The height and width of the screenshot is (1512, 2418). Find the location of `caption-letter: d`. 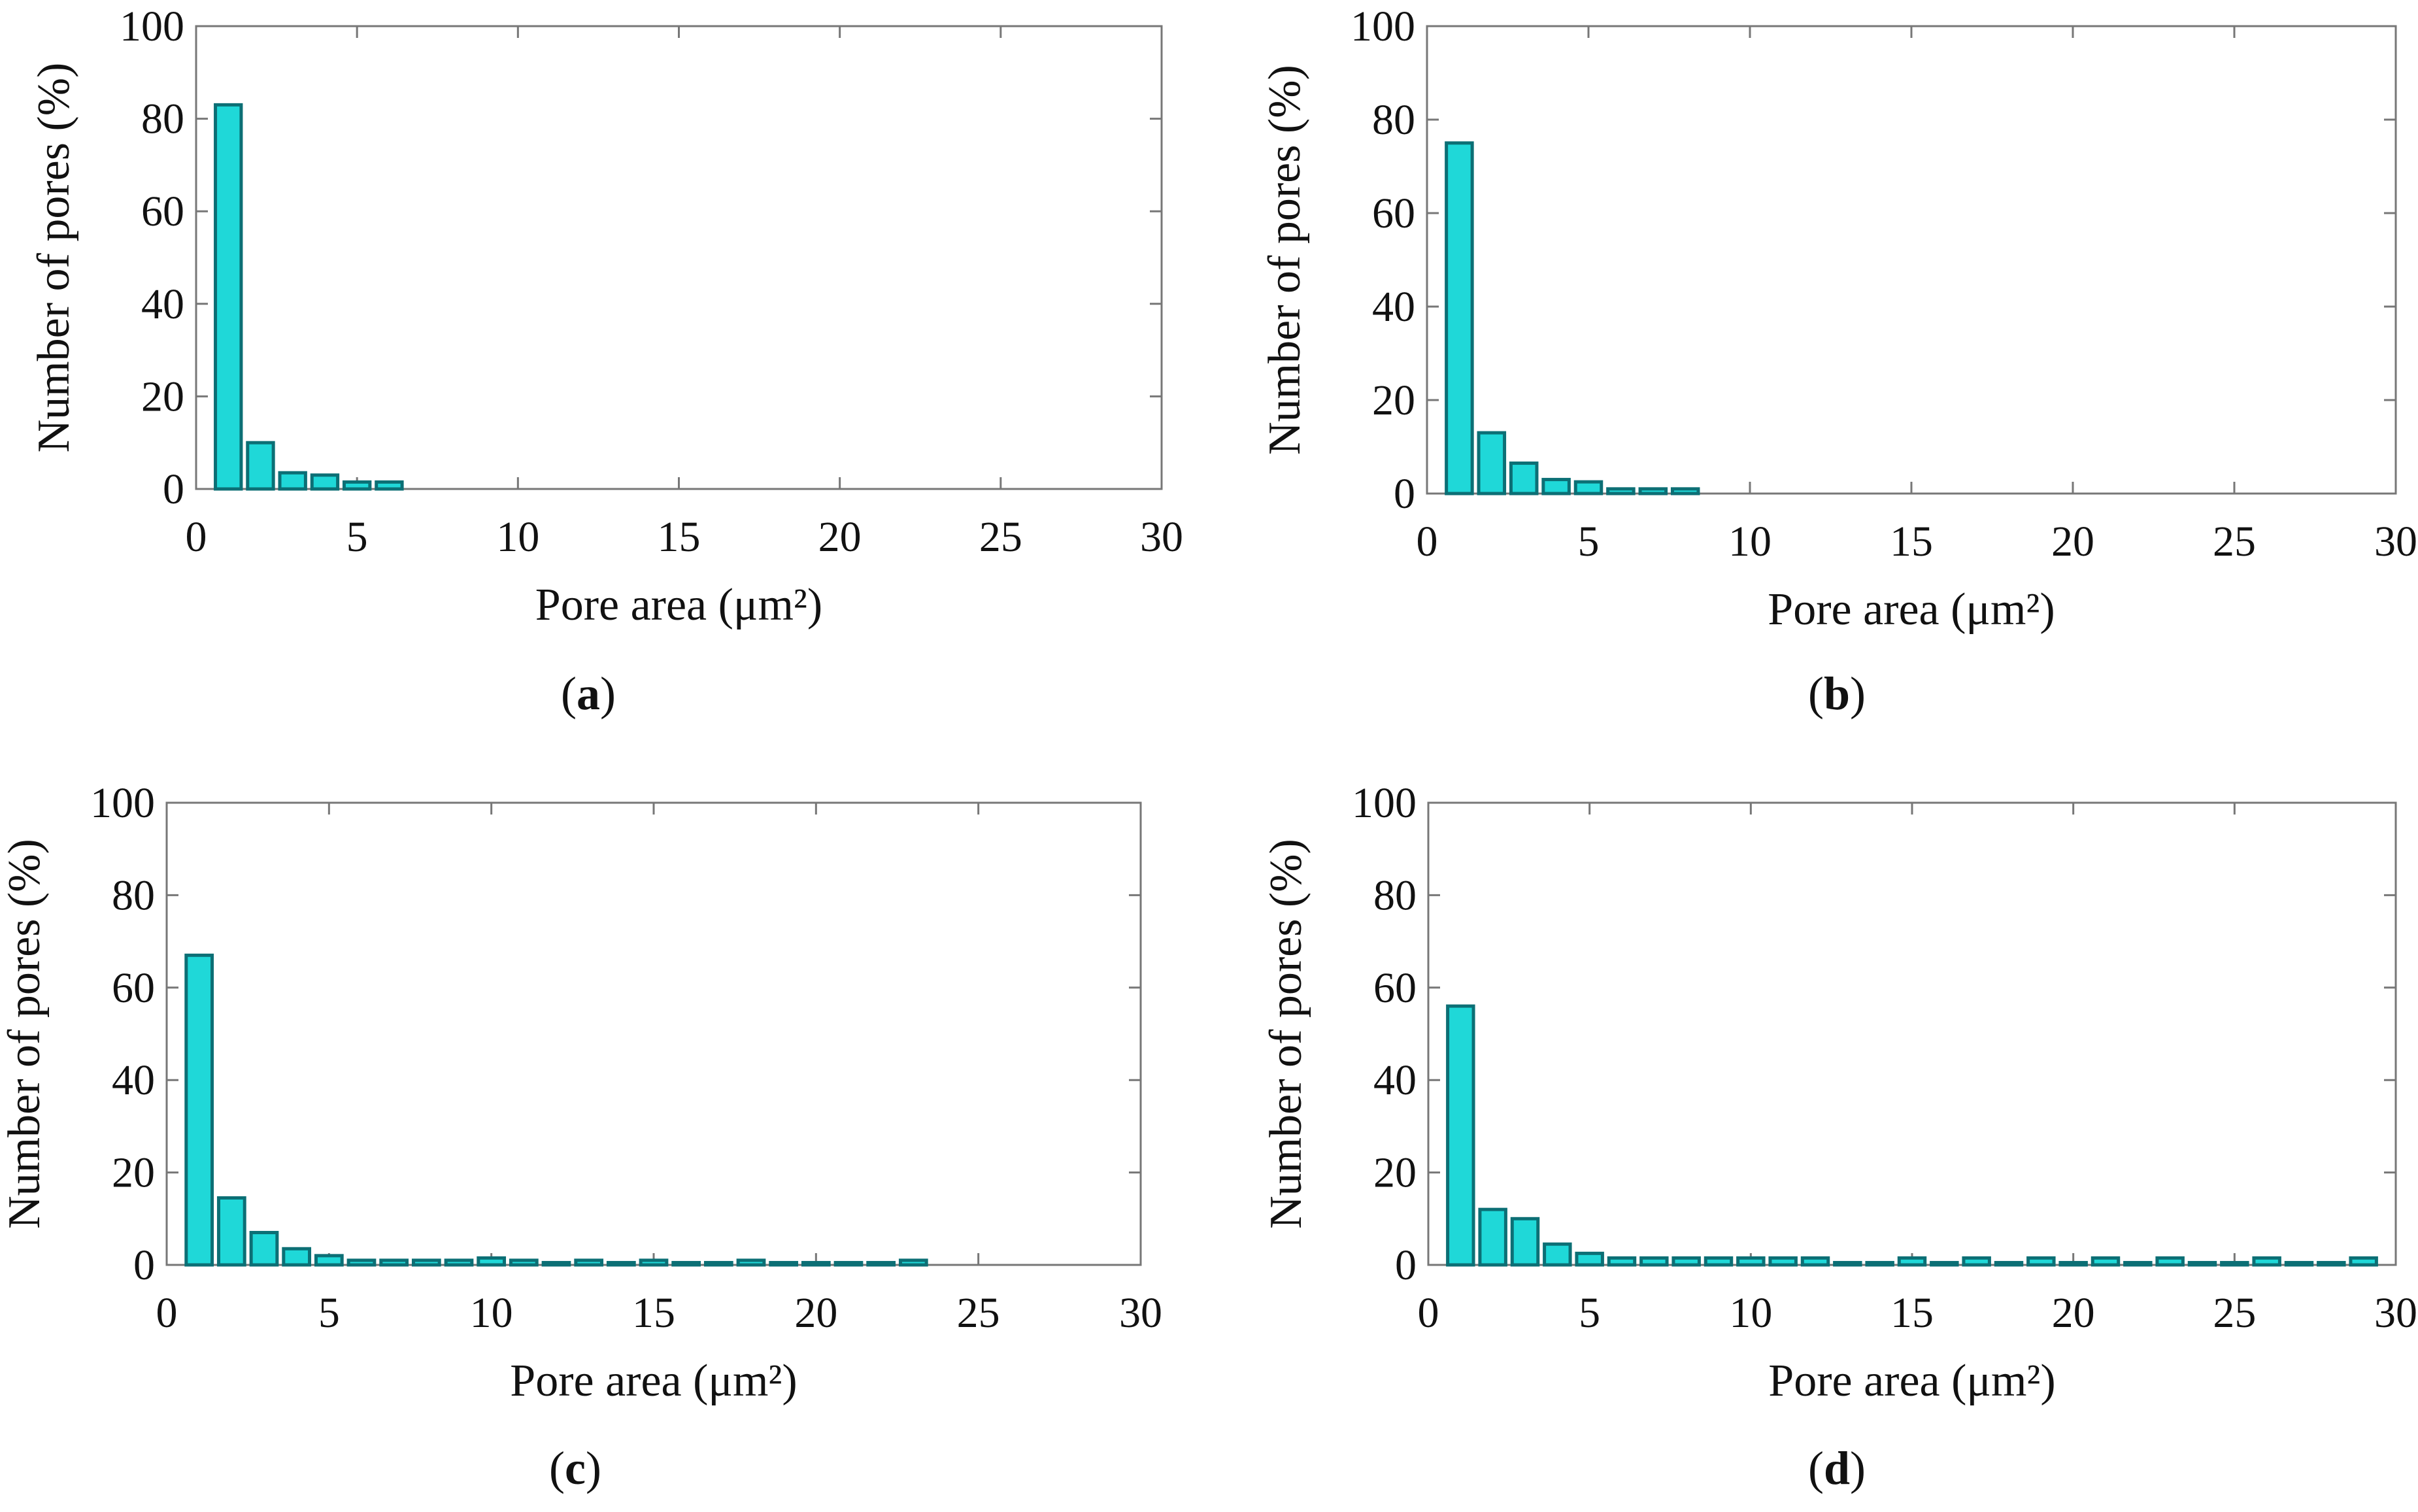

caption-letter: d is located at coordinates (1837, 1468).